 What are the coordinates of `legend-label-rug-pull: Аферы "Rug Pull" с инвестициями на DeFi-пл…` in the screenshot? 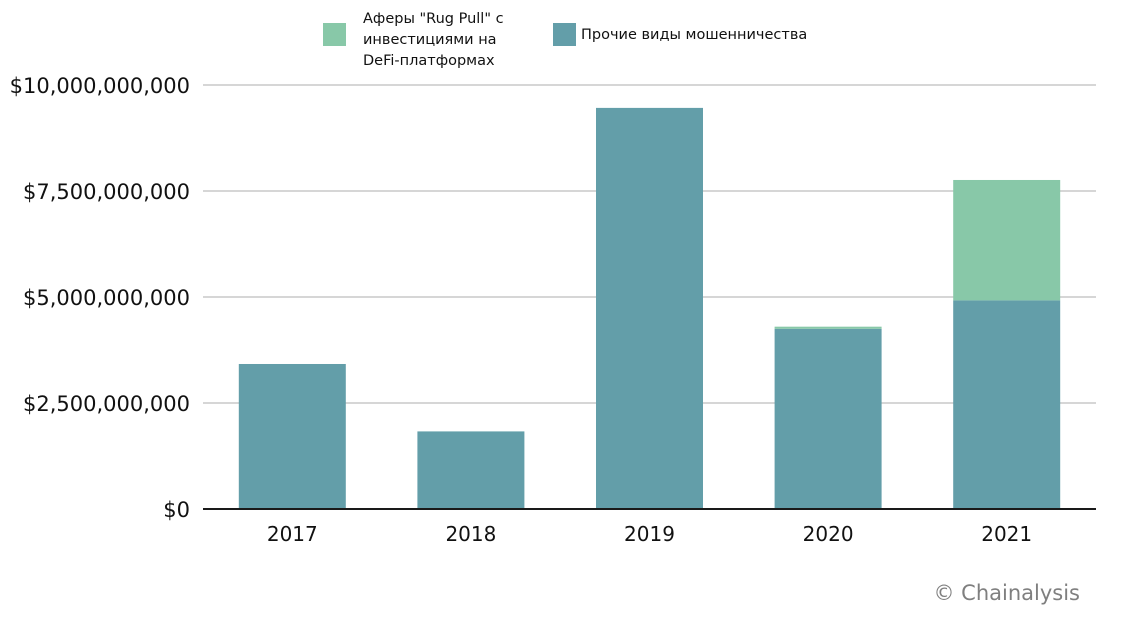 It's located at (433, 40).